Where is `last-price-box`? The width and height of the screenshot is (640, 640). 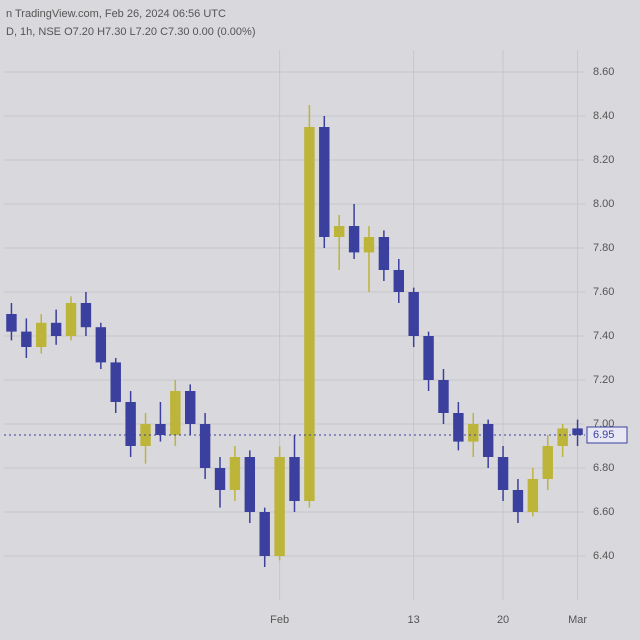 last-price-box is located at coordinates (607, 435).